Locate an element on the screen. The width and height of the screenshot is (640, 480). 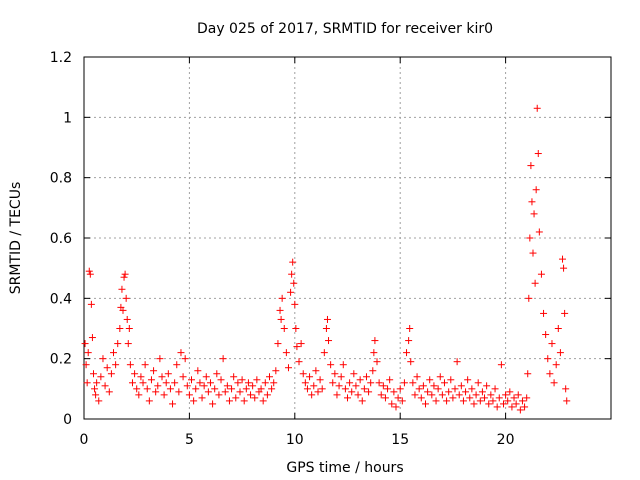
x-tick-label: 20 is located at coordinates (506, 440).